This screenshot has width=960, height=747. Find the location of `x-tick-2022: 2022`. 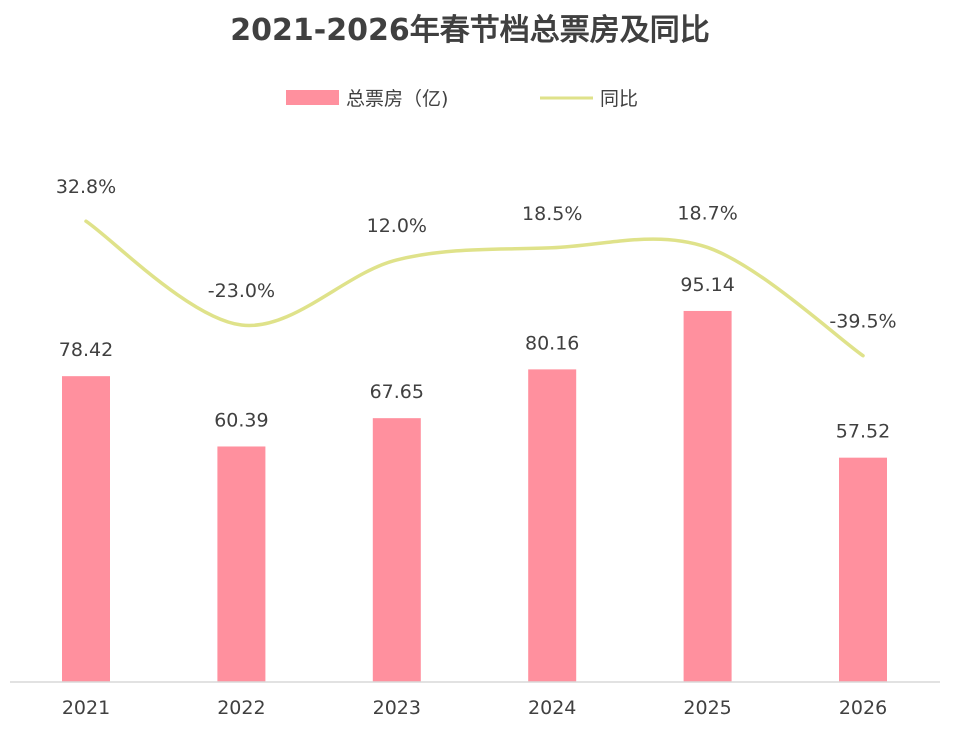

x-tick-2022: 2022 is located at coordinates (241, 708).